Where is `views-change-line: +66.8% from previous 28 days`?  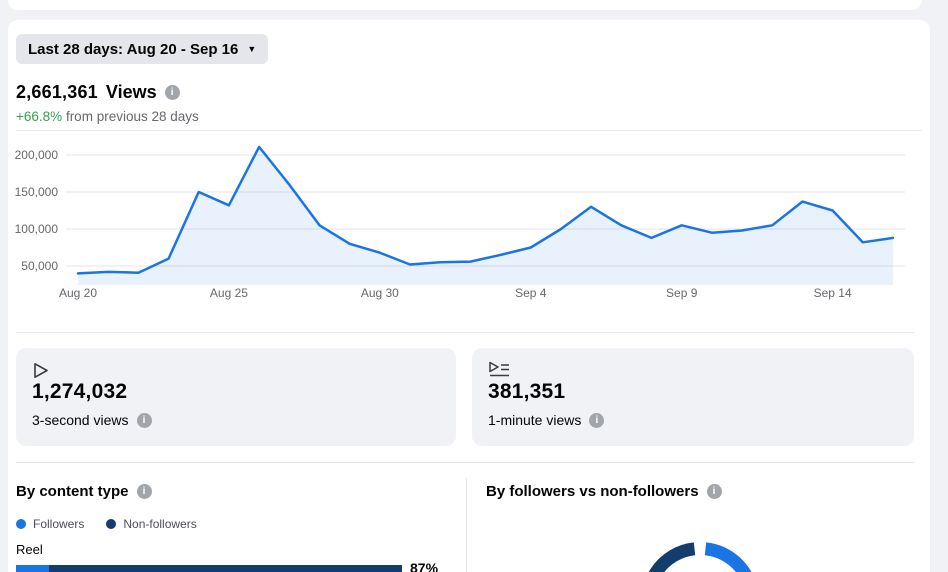
views-change-line: +66.8% from previous 28 days is located at coordinates (107, 116).